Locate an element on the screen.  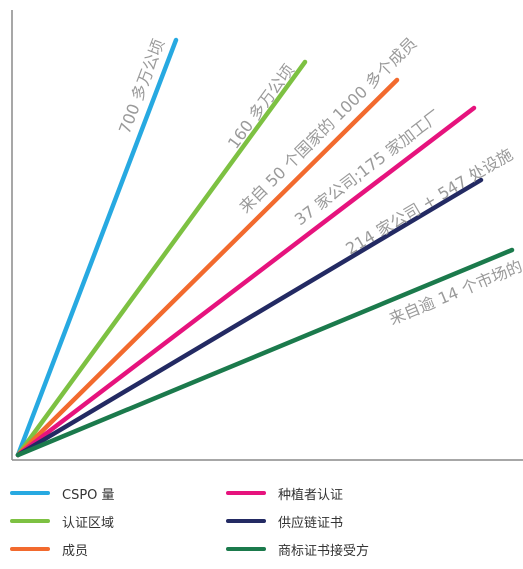
legend-label-trademark: 商标证书接受方 is located at coordinates (324, 551).